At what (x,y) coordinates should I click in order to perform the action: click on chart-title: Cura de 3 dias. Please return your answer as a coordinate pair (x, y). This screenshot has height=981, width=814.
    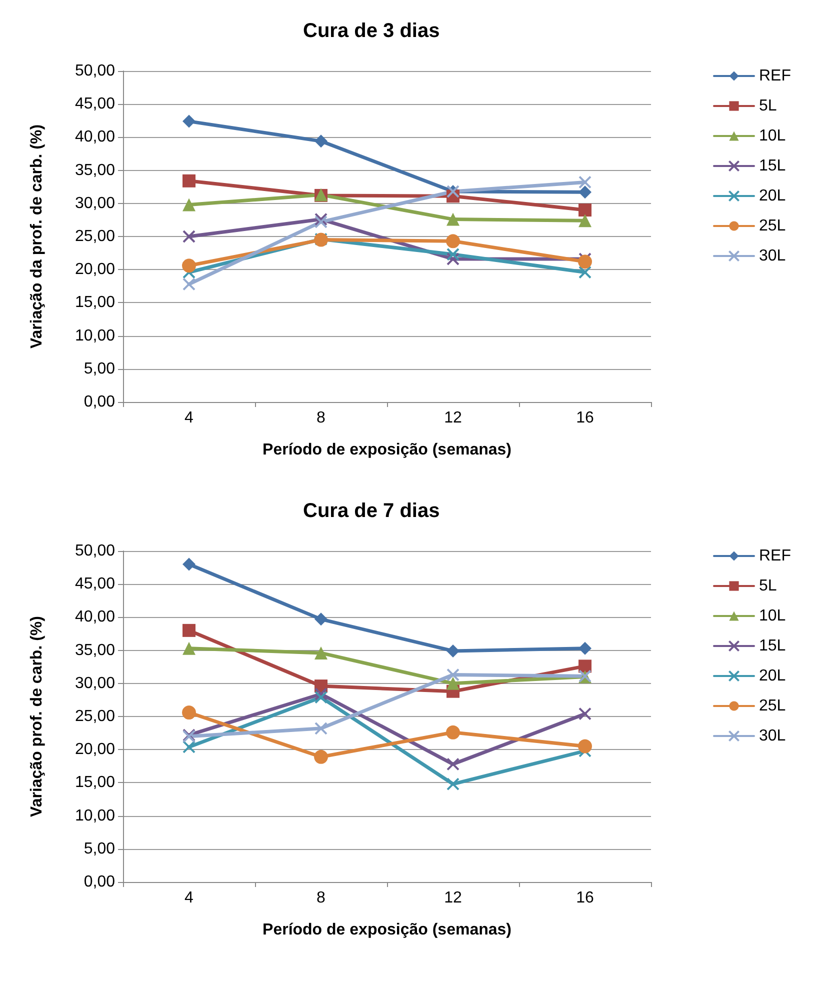
    Looking at the image, I should click on (371, 31).